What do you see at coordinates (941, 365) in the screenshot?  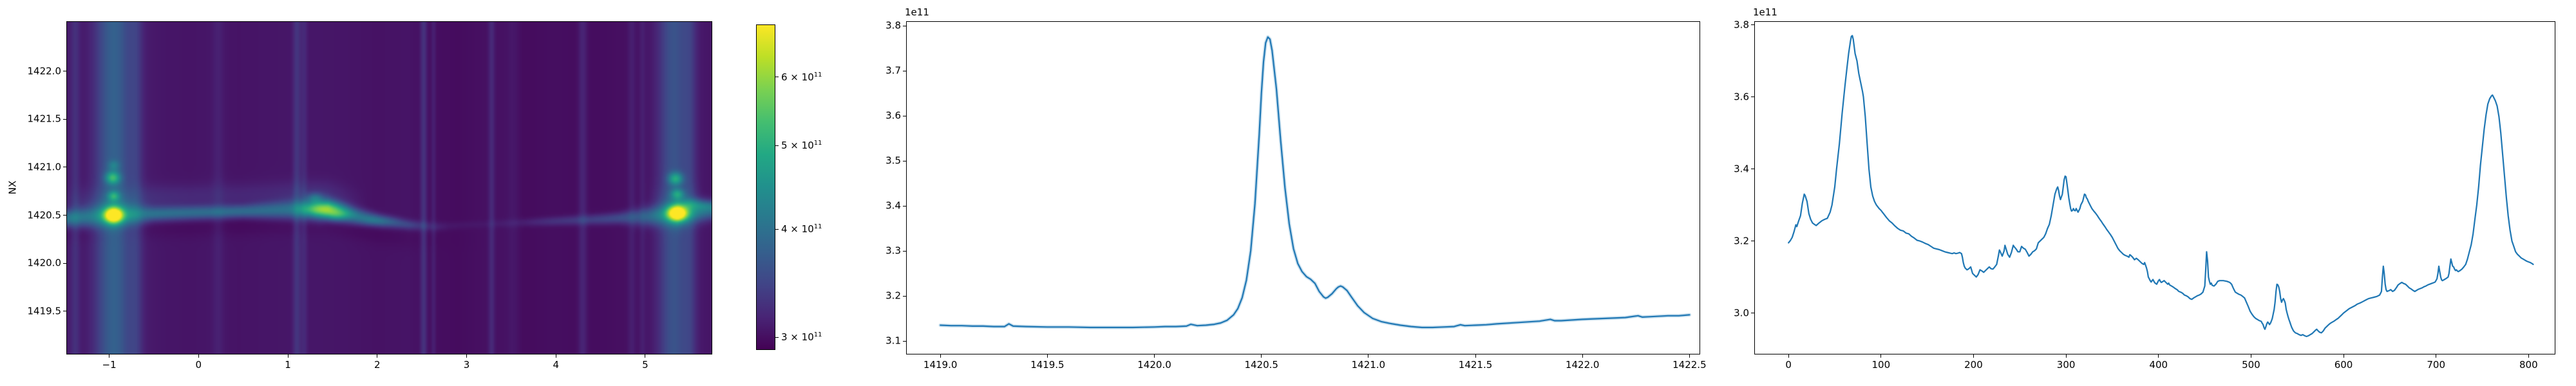 I see `x-tick-label: 1419.0` at bounding box center [941, 365].